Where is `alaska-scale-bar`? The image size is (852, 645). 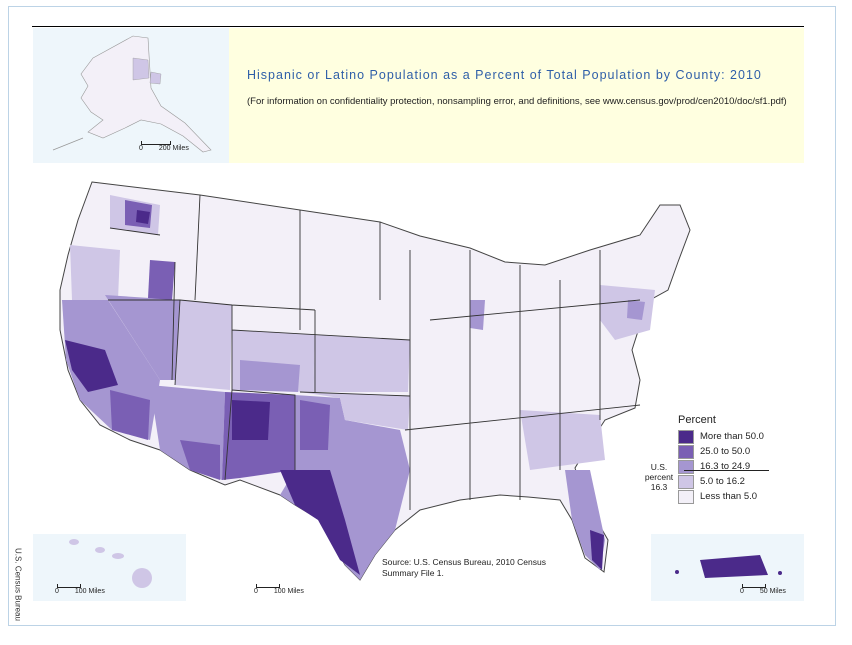 alaska-scale-bar is located at coordinates (156, 143).